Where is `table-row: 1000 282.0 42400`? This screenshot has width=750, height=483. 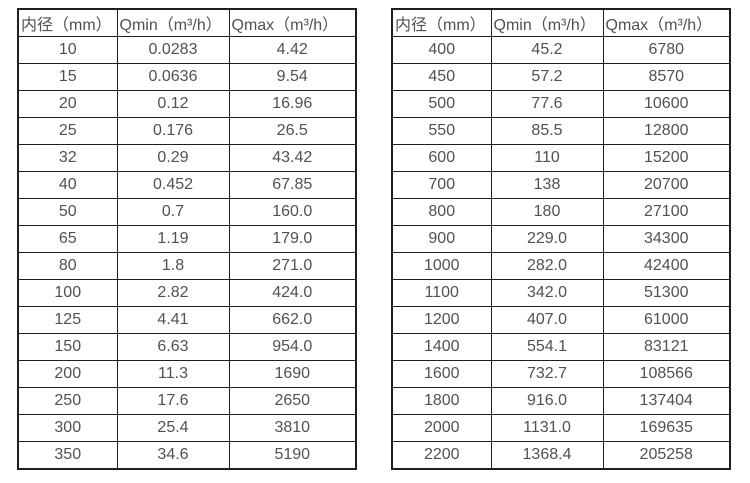 table-row: 1000 282.0 42400 is located at coordinates (561, 266).